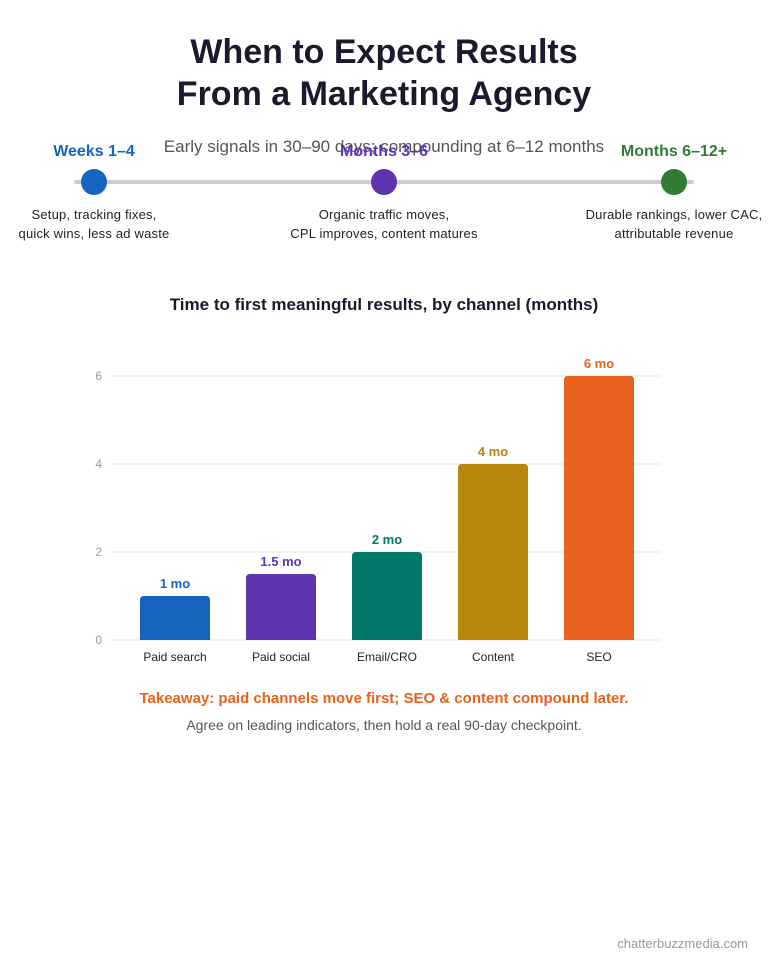 This screenshot has height=960, width=768. What do you see at coordinates (175, 618) in the screenshot?
I see `bar-paid-search` at bounding box center [175, 618].